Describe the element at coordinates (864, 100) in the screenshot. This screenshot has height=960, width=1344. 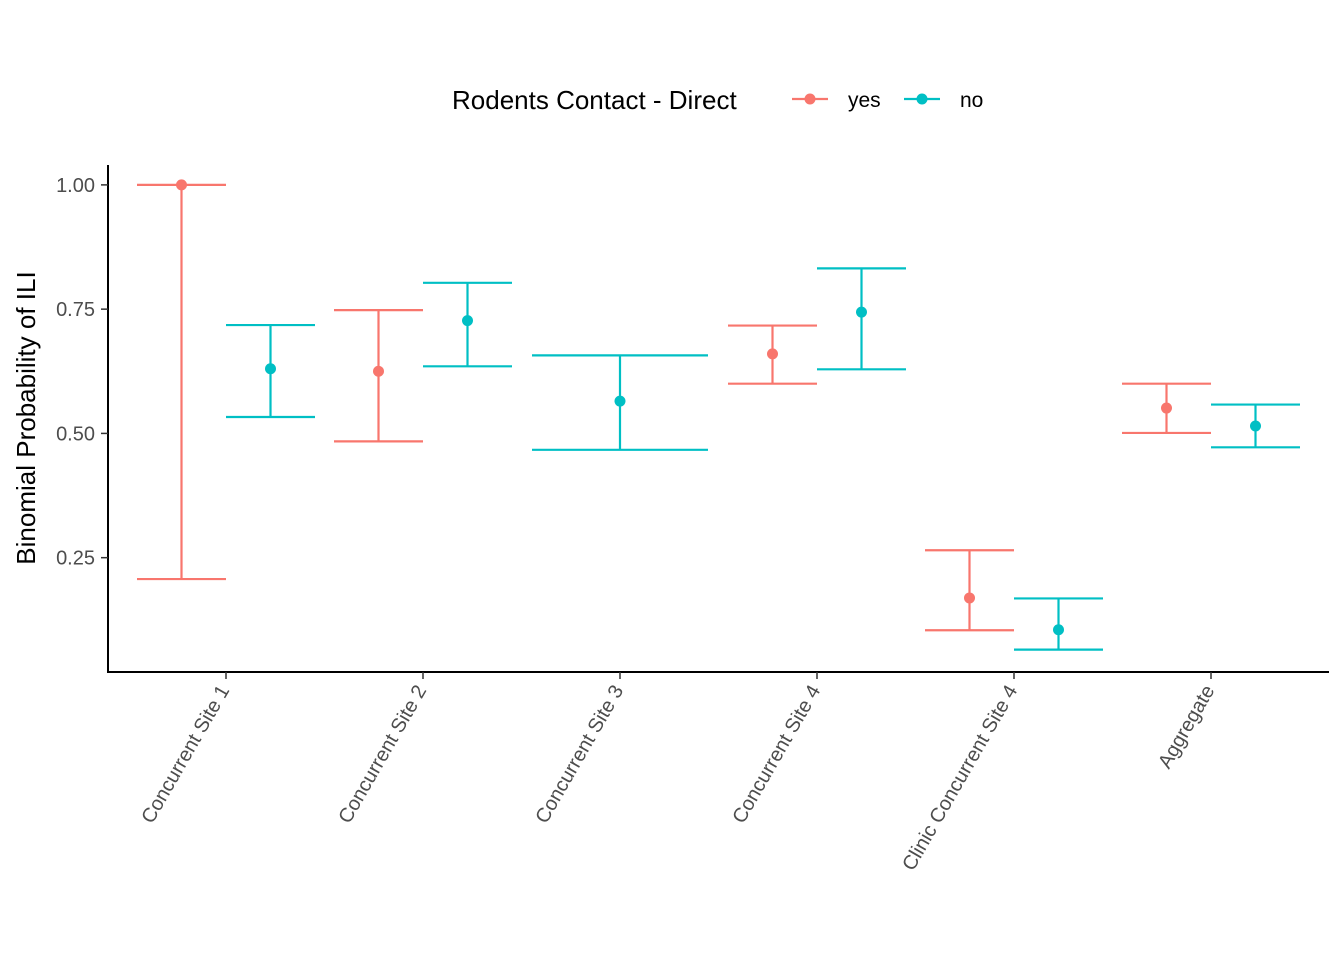
I see `legend-label-yes: yes` at that location.